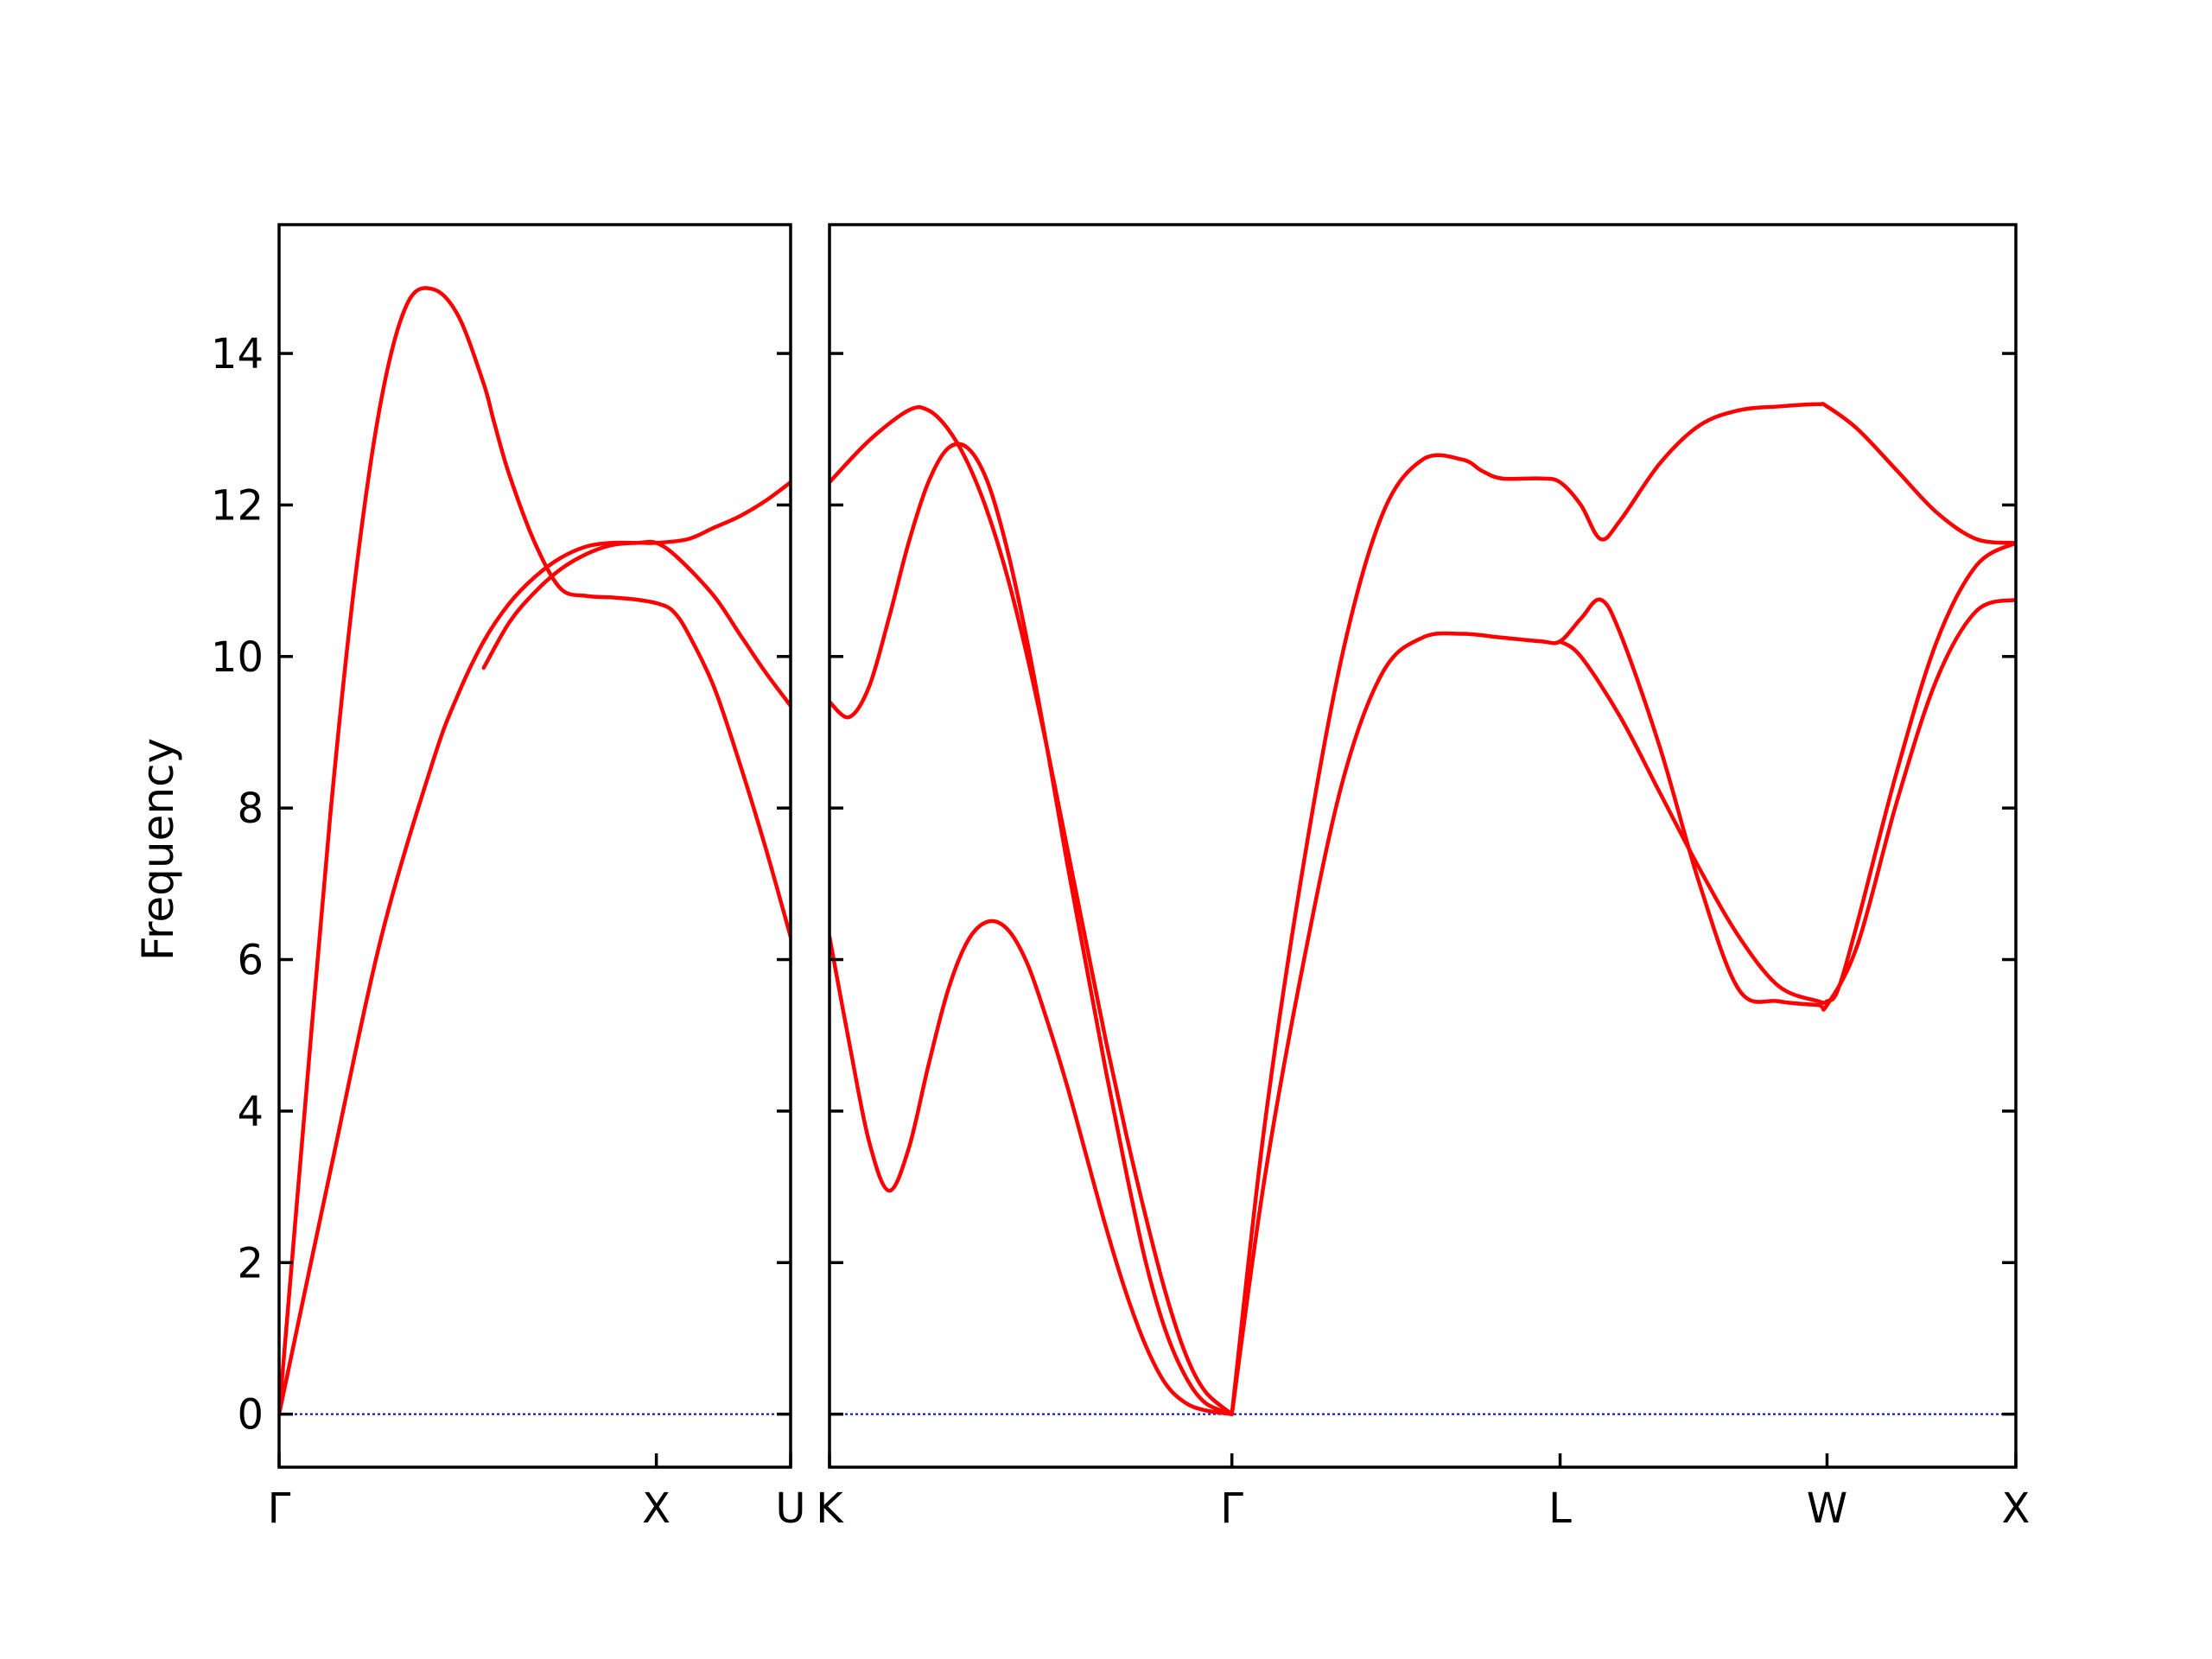 This screenshot has height=1659, width=2212. What do you see at coordinates (237, 354) in the screenshot?
I see `y-tick-label: 14` at bounding box center [237, 354].